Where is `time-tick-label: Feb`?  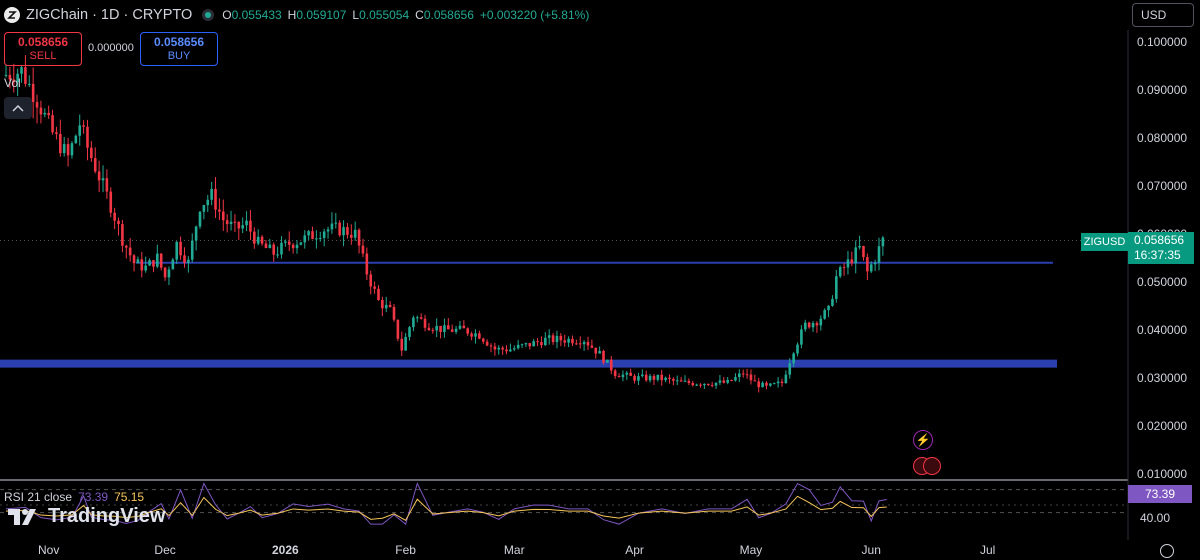 time-tick-label: Feb is located at coordinates (405, 550).